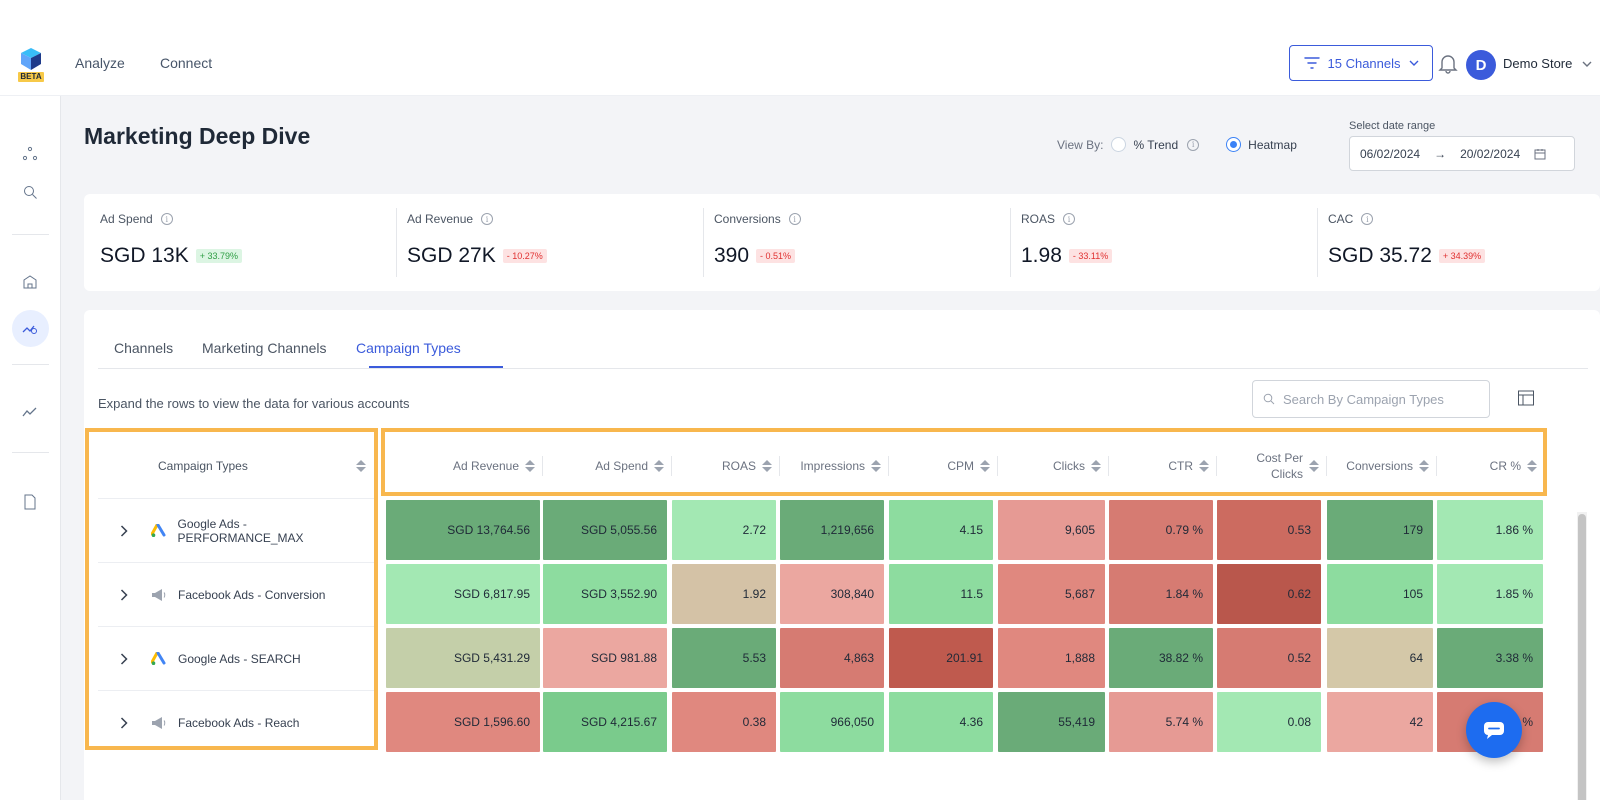 The width and height of the screenshot is (1600, 800). What do you see at coordinates (463, 722) in the screenshot?
I see `heatmap-cell-ad-revenue: SGD 1,596.60` at bounding box center [463, 722].